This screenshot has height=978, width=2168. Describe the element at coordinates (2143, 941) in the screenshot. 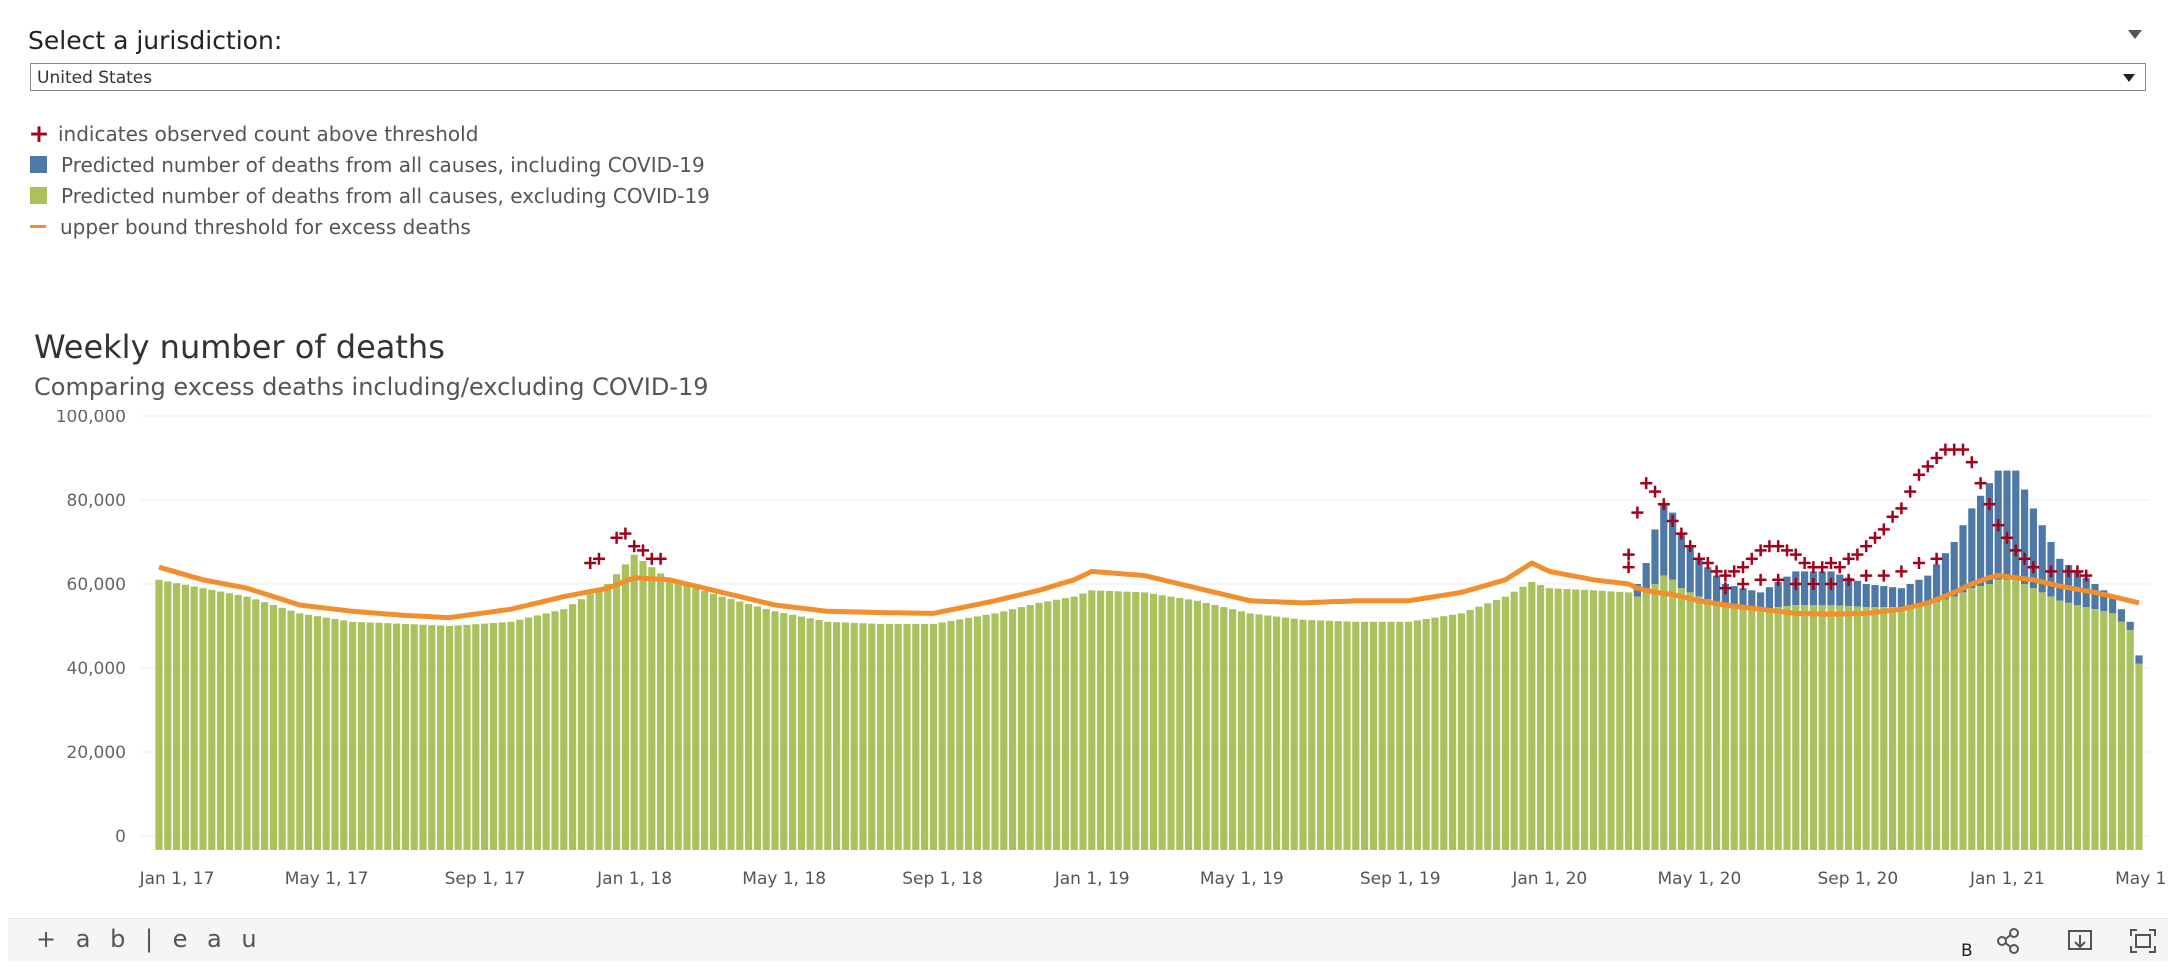

I see `fullscreen-icon` at that location.